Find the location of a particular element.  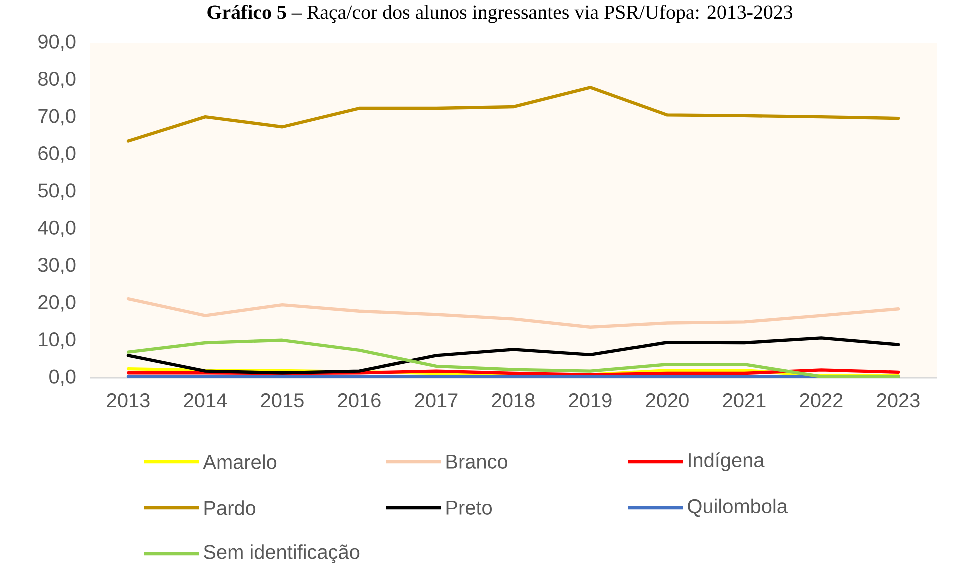

x-tick-label: 2015 is located at coordinates (282, 401).